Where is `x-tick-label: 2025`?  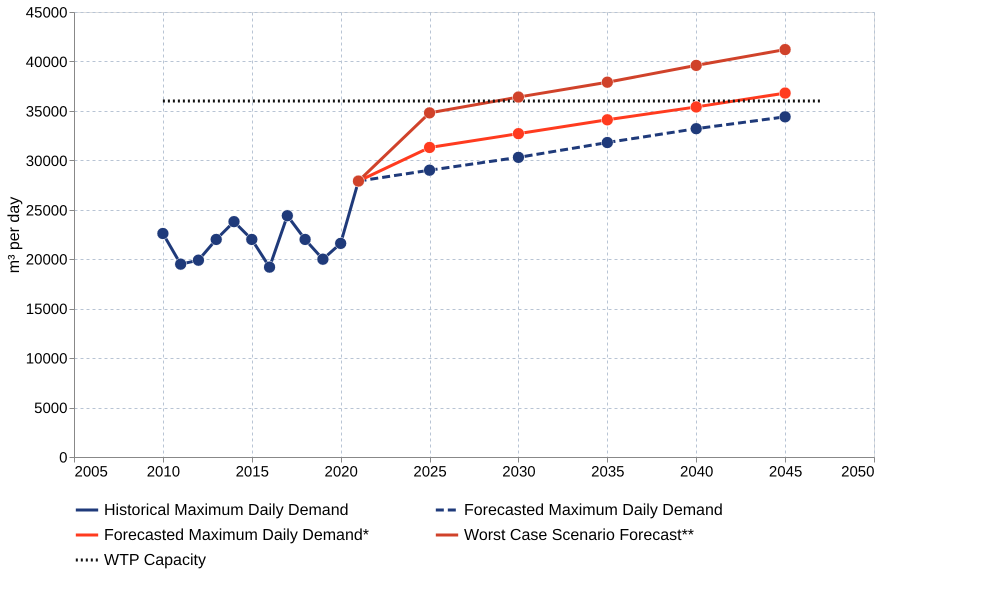 x-tick-label: 2025 is located at coordinates (430, 472).